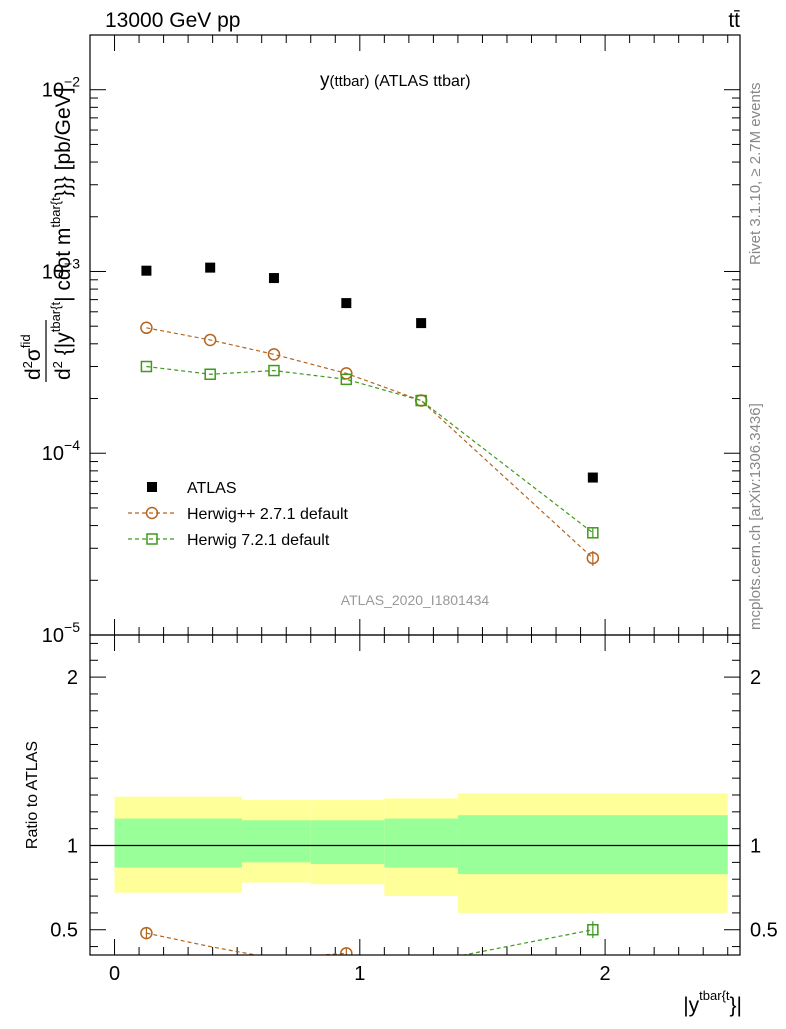 The image size is (786, 1029). I want to click on svg-text:d2 {|ytbar{t| cdot mtbar{t}}}: d2 {|ytbar{t| cdot mtbar{t}}} [pb/GeV], so click(61, 233).